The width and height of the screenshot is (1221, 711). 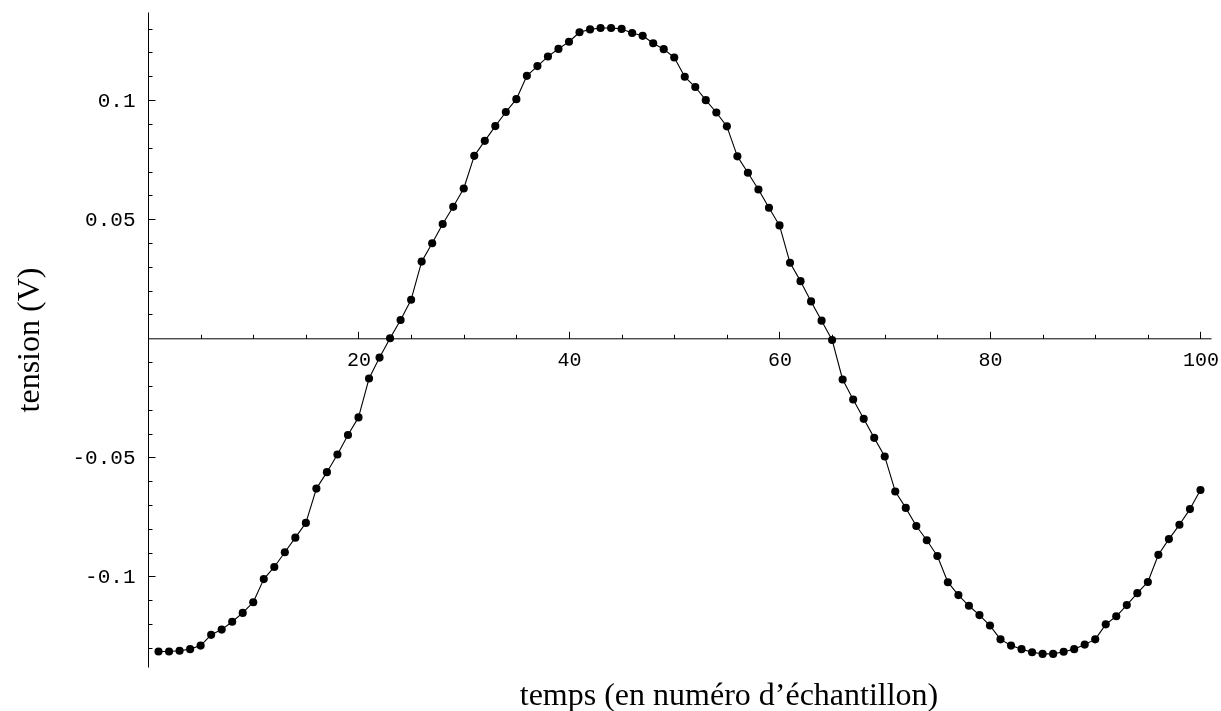 What do you see at coordinates (110, 577) in the screenshot?
I see `y-tick-label: -0.1` at bounding box center [110, 577].